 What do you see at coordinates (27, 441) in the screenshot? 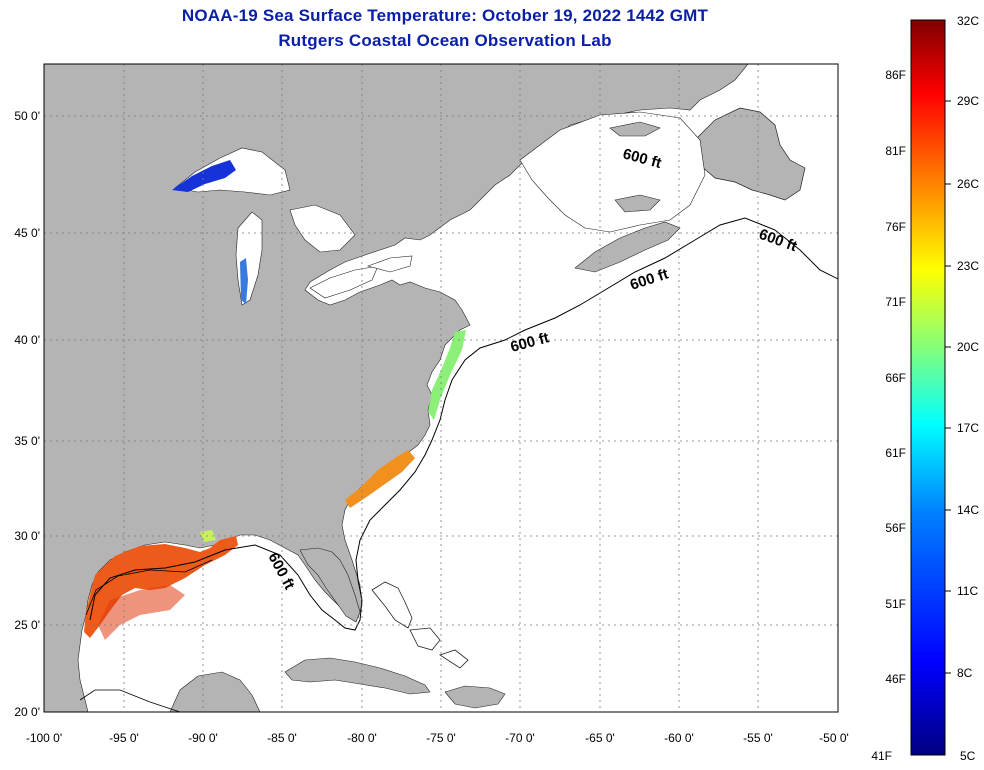
I see `lat-tick-label: 35 0'` at bounding box center [27, 441].